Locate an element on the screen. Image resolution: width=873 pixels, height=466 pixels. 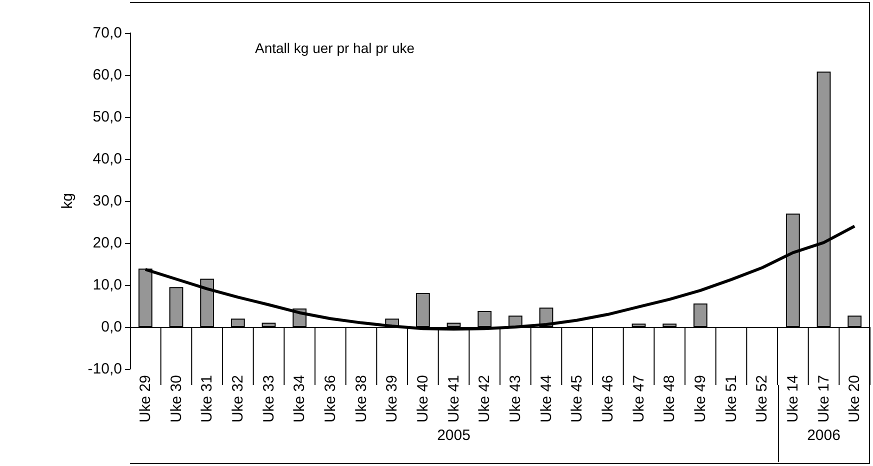
y-tick-label: 70,0 is located at coordinates (107, 33).